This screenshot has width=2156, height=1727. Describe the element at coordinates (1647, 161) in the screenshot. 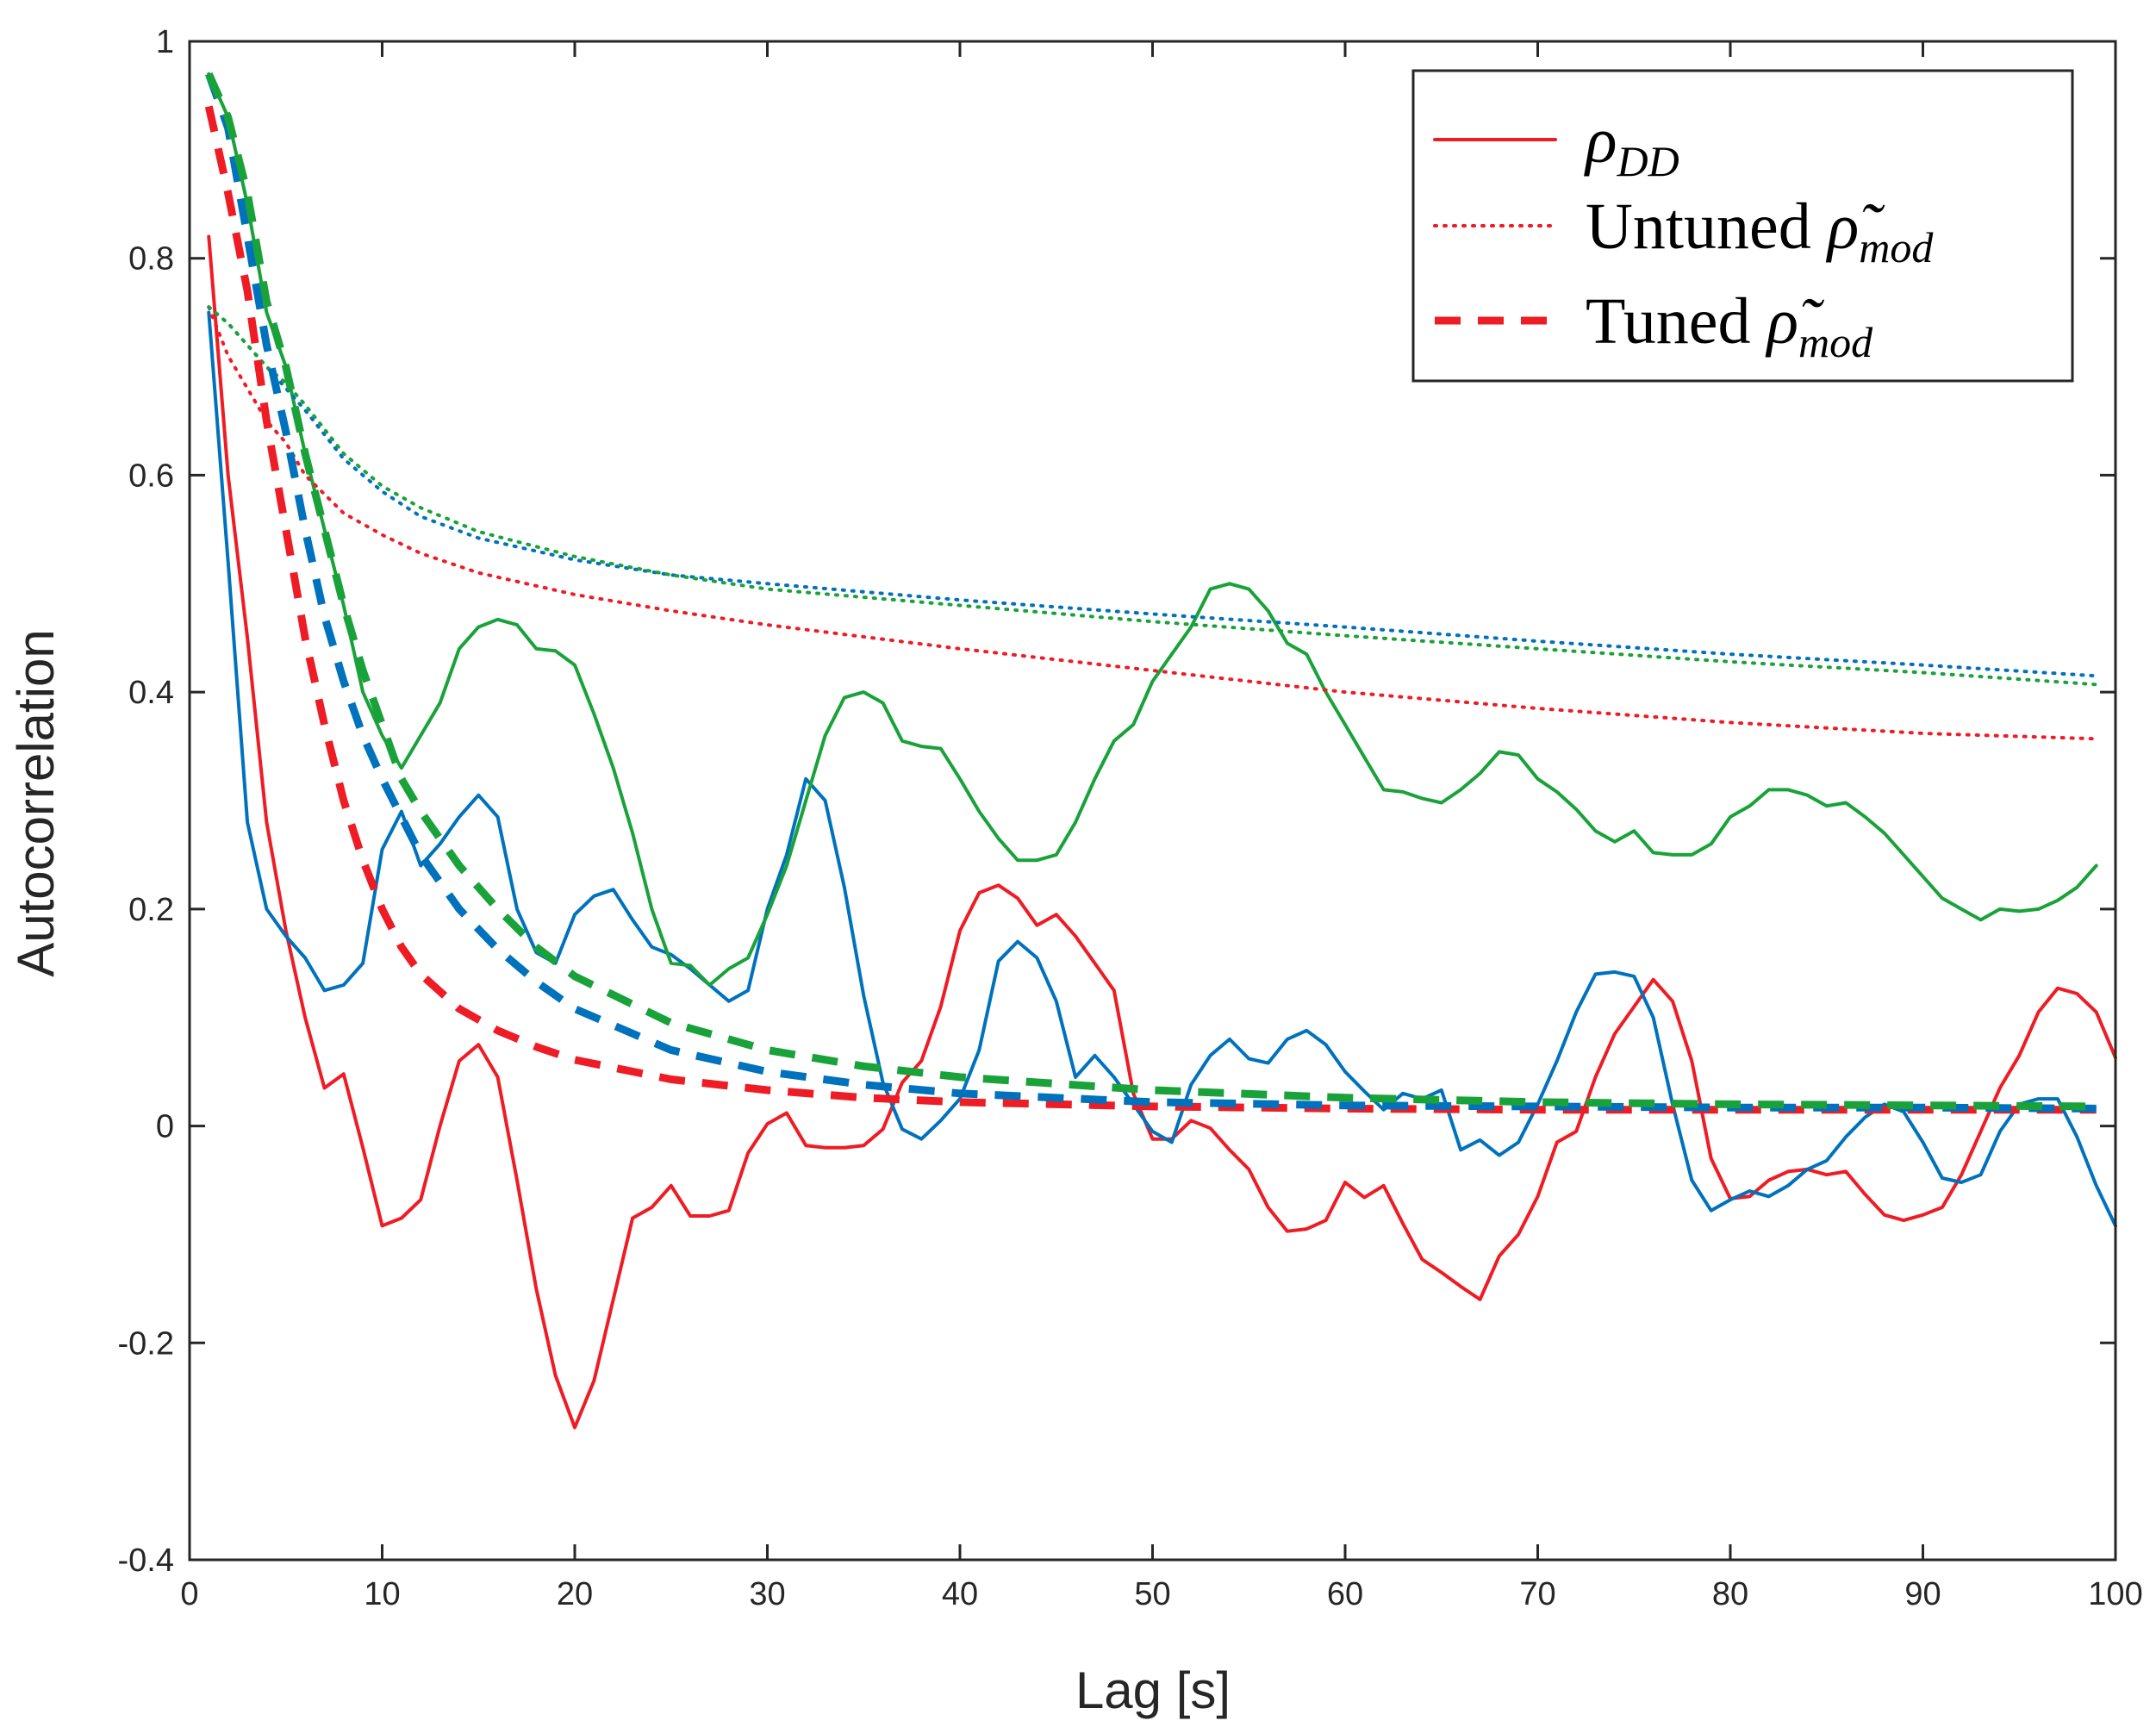

I see `legend-entry-subscript: DD` at that location.